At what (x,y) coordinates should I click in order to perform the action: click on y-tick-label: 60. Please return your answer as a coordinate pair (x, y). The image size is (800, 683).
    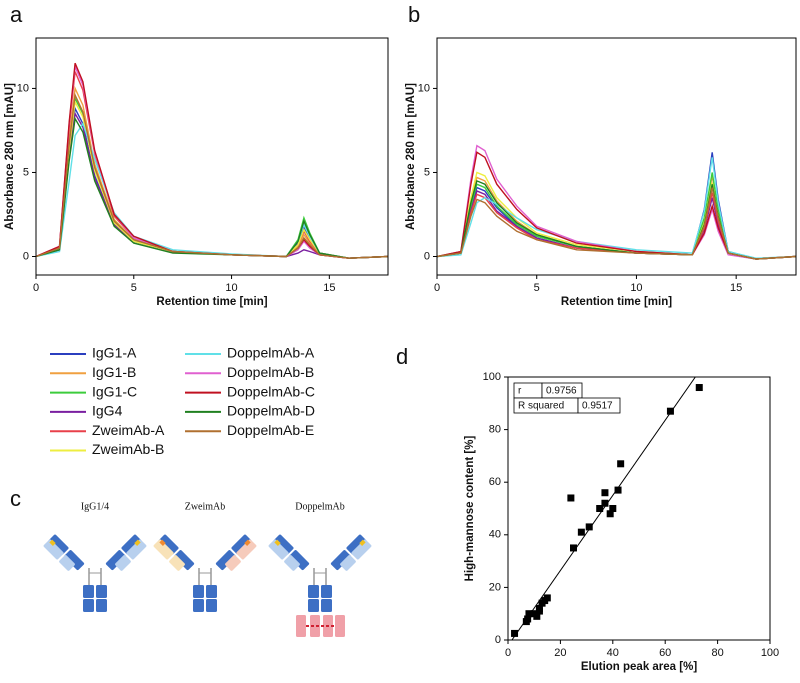
    Looking at the image, I should click on (495, 482).